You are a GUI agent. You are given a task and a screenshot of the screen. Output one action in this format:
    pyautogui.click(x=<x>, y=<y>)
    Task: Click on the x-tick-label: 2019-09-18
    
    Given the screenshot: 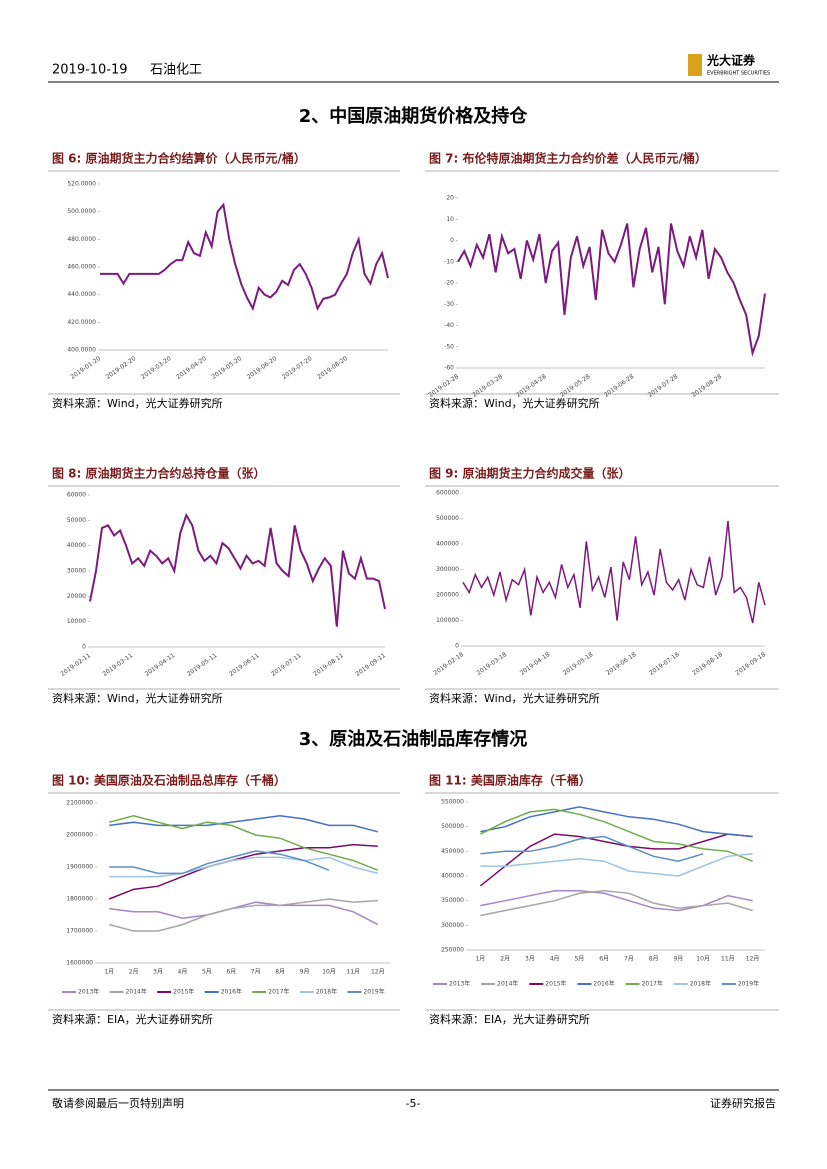 What is the action you would take?
    pyautogui.click(x=750, y=664)
    